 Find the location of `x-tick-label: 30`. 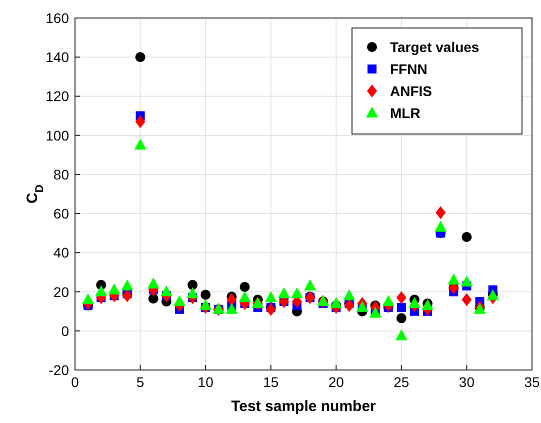

x-tick-label: 30 is located at coordinates (466, 382).